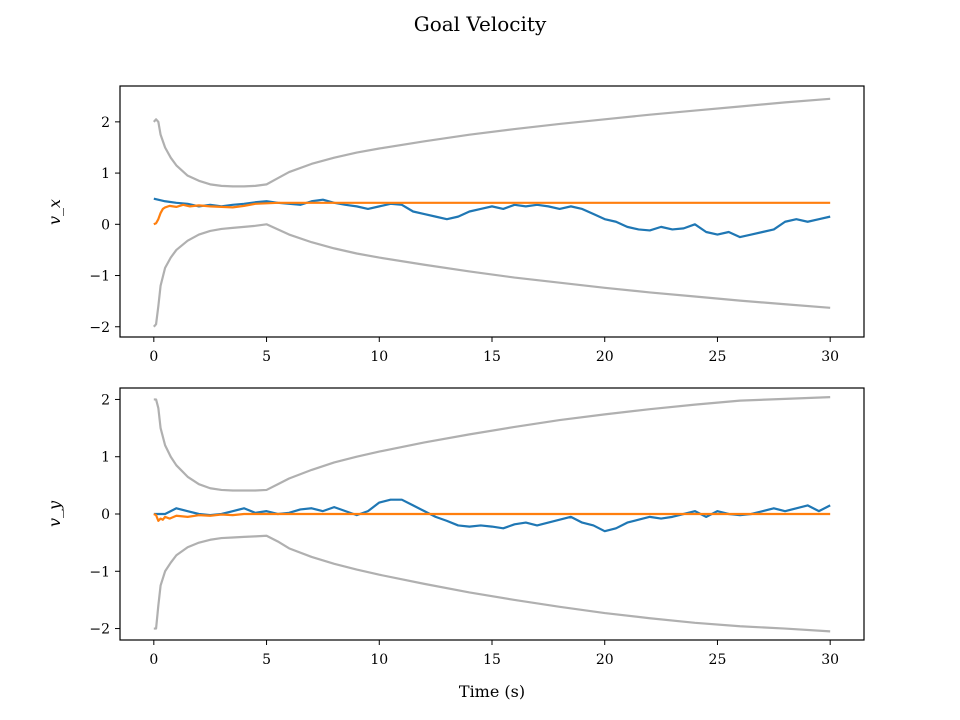 This screenshot has width=960, height=720. I want to click on subplot-vx-y-axis: −2 −1 0 1 2, so click(104, 225).